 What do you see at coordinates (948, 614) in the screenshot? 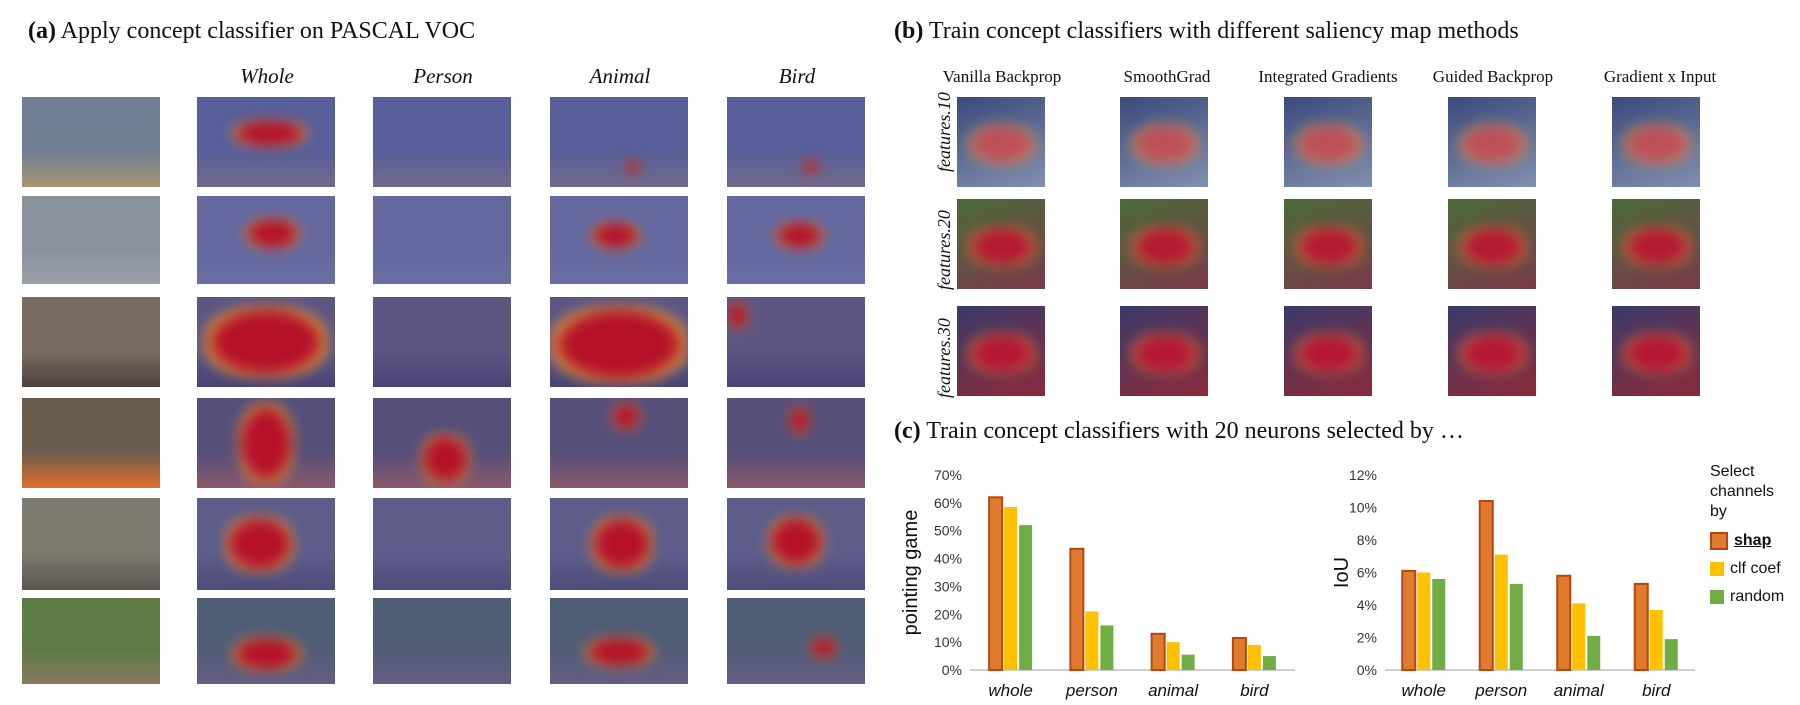
I see `y-tick-label: 20%` at bounding box center [948, 614].